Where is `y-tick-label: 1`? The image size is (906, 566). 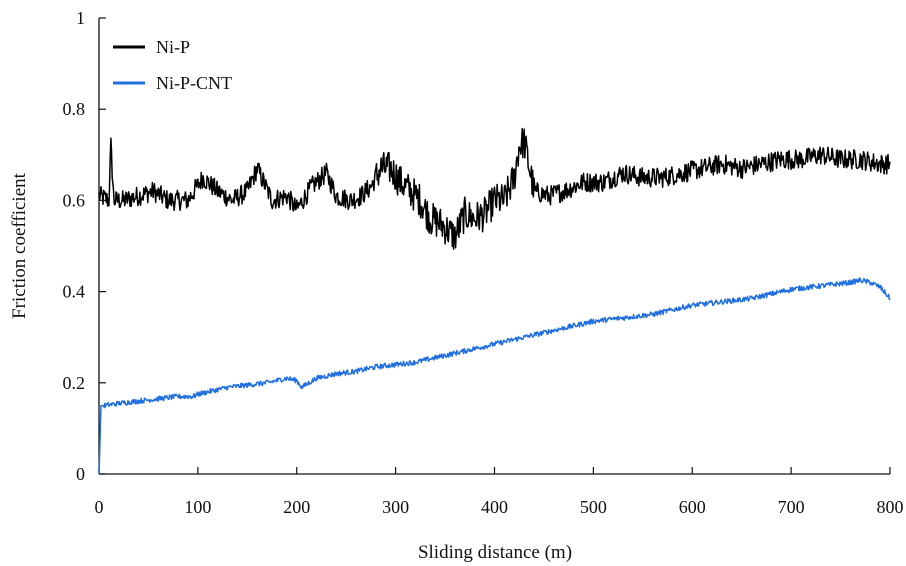 y-tick-label: 1 is located at coordinates (80, 18).